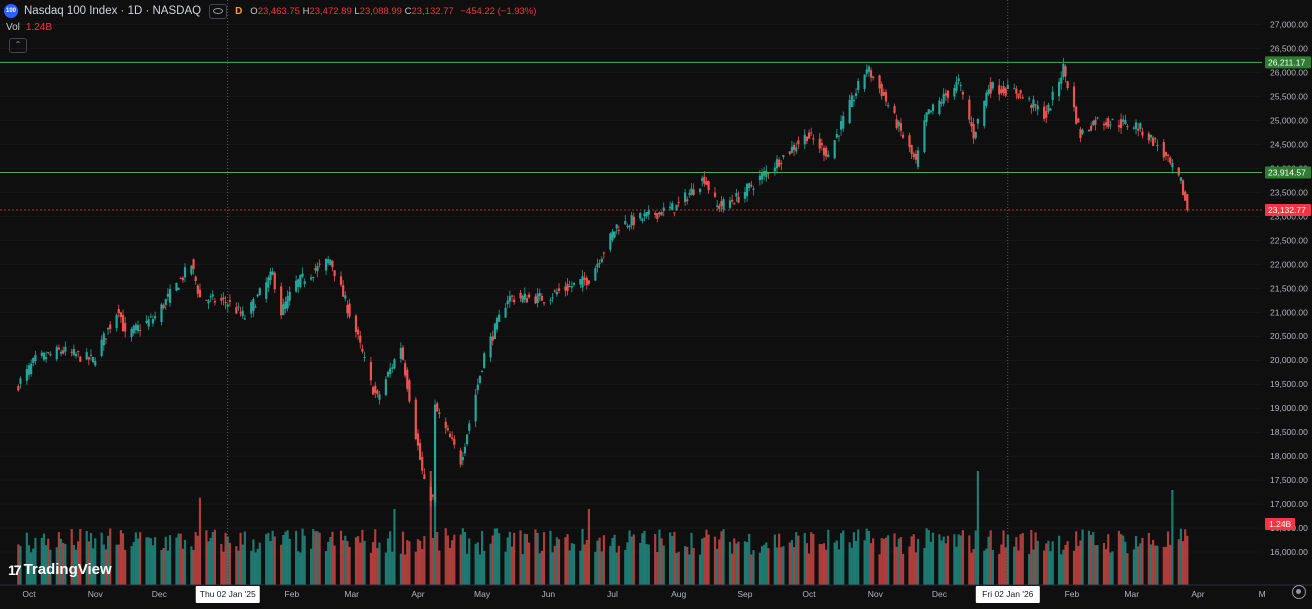 Image resolution: width=1312 pixels, height=609 pixels. I want to click on tradingview-logo: 17 TradingView, so click(60, 569).